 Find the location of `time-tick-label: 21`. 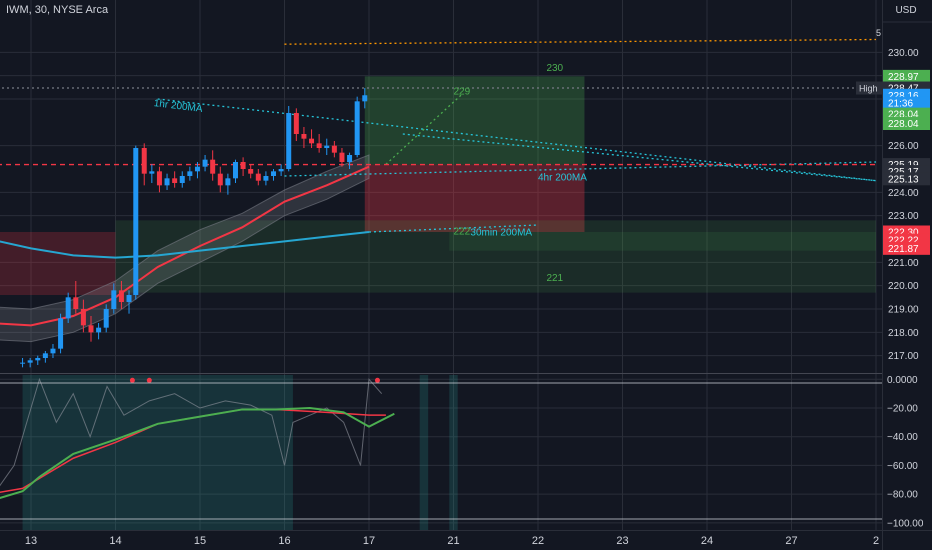

time-tick-label: 21 is located at coordinates (453, 541).